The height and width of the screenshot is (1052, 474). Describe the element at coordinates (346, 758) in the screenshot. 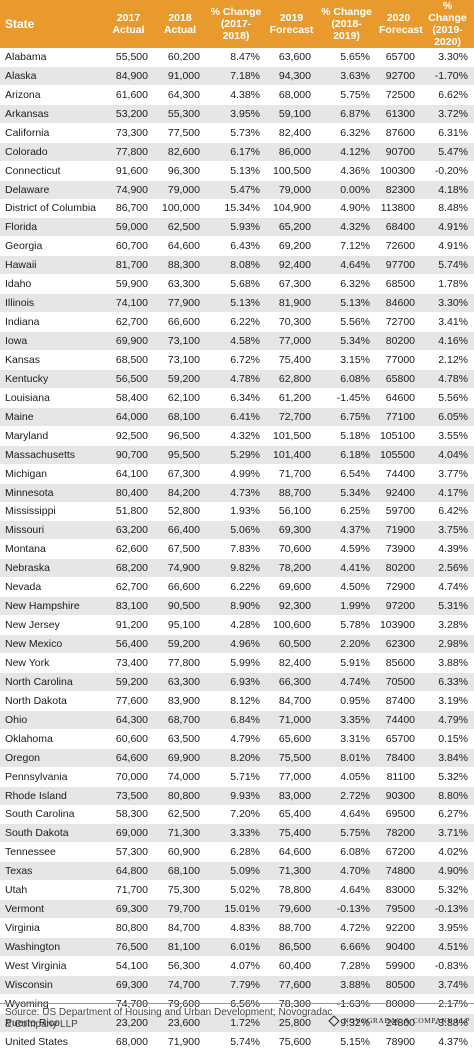

I see `change-2018-2019-cell: 8.01%` at that location.